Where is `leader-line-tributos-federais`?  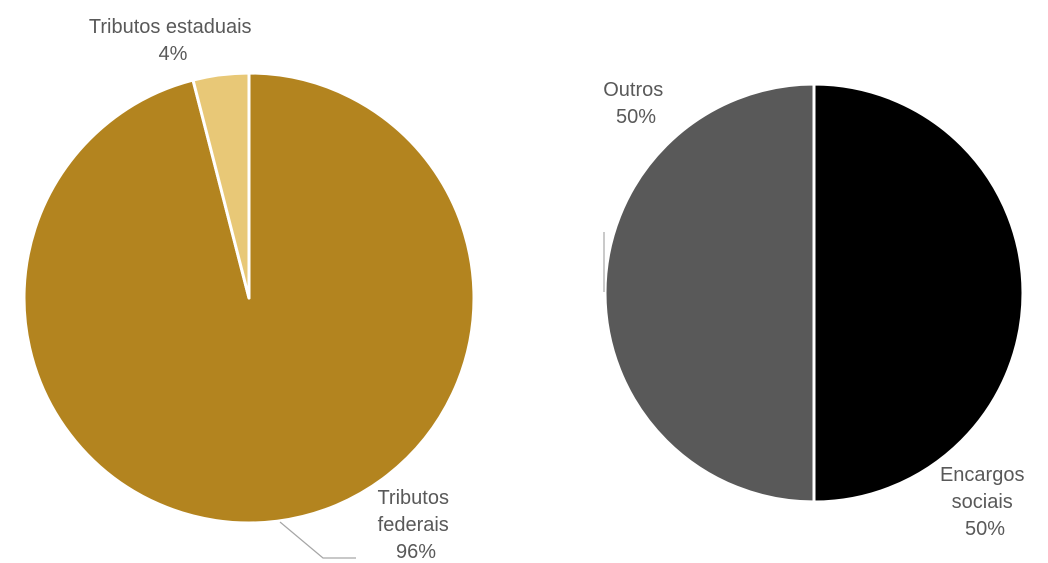 leader-line-tributos-federais is located at coordinates (317, 540).